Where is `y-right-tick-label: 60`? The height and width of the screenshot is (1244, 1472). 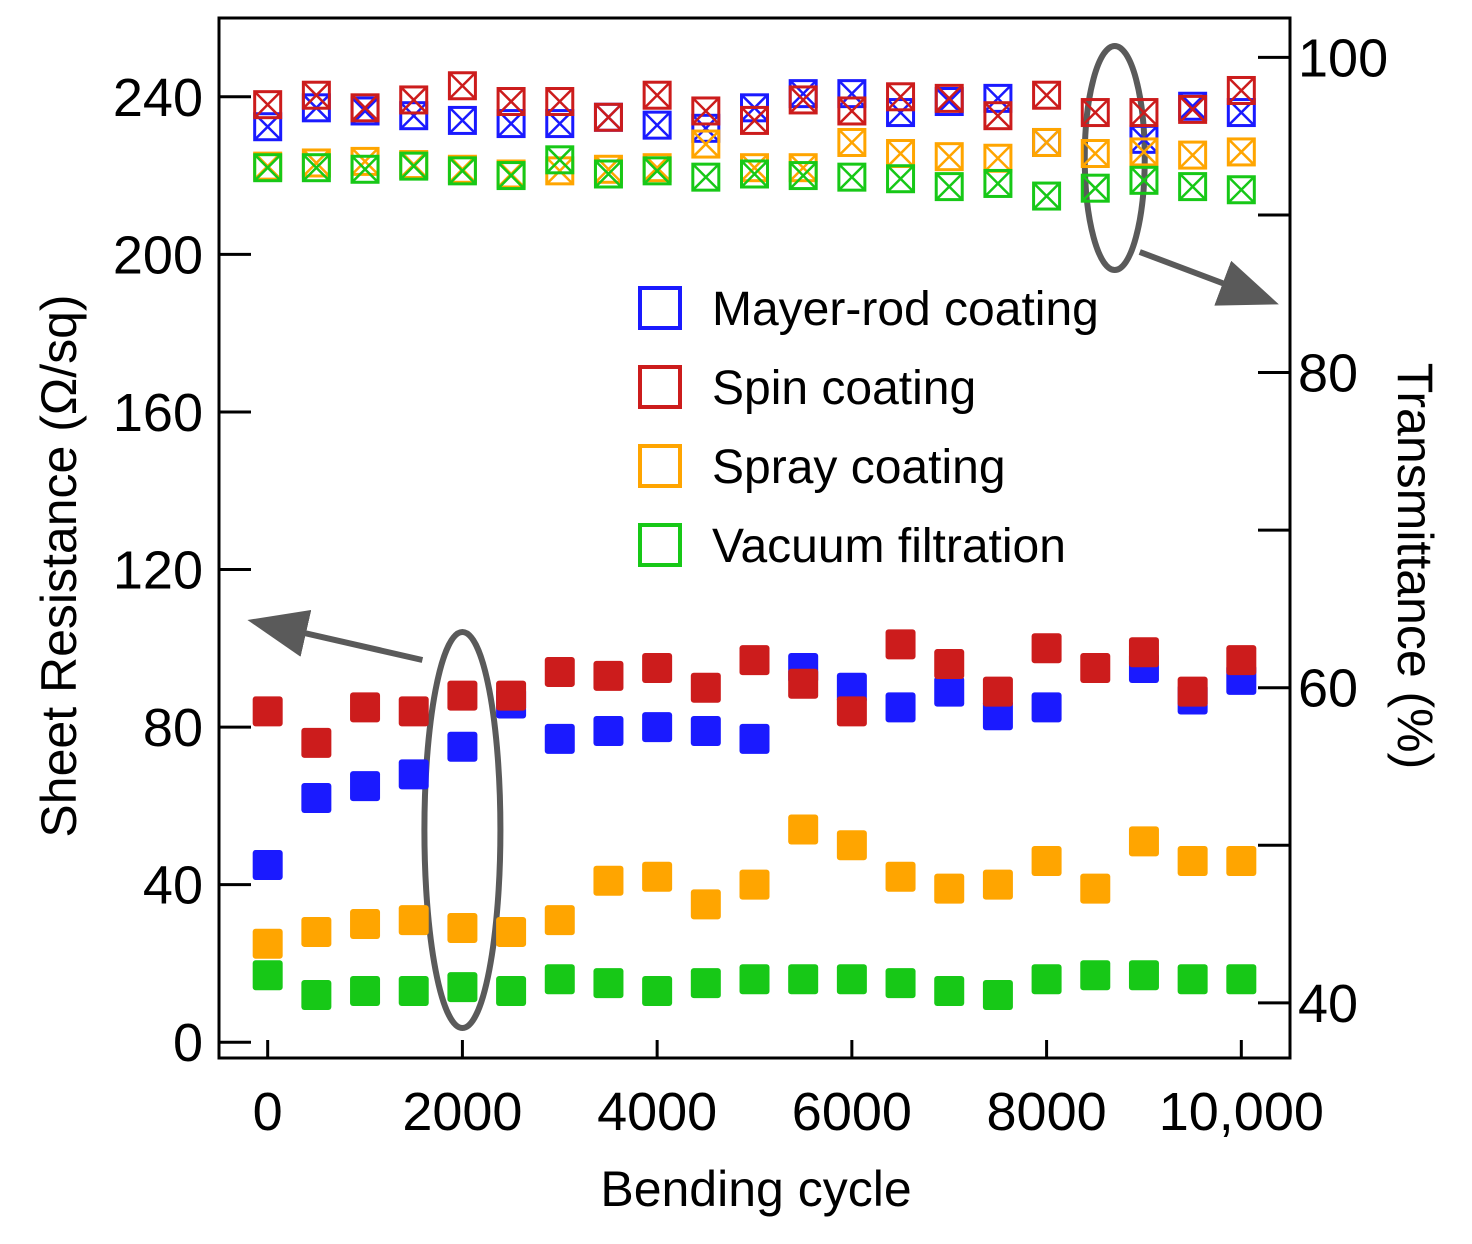 y-right-tick-label: 60 is located at coordinates (1328, 689).